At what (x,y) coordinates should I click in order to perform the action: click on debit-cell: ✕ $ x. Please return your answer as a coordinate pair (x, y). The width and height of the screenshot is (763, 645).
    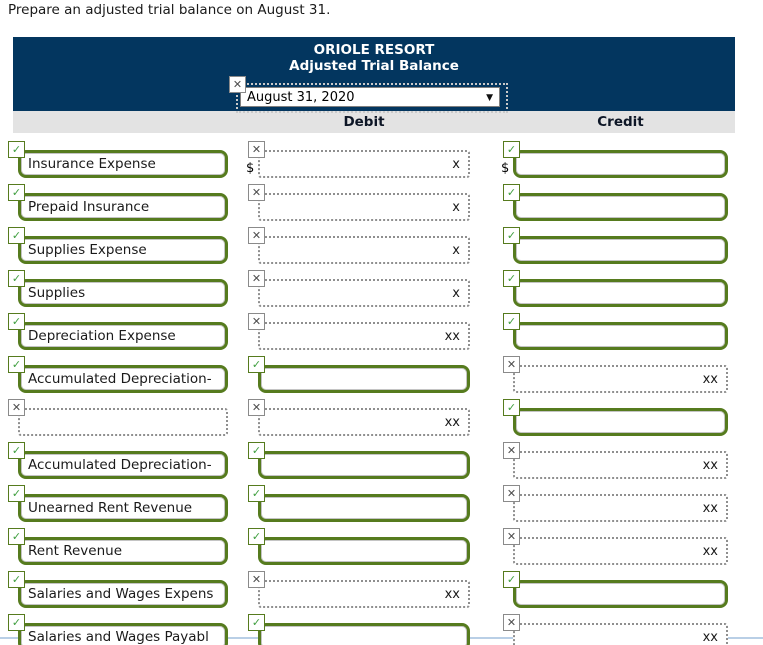
    Looking at the image, I should click on (358, 159).